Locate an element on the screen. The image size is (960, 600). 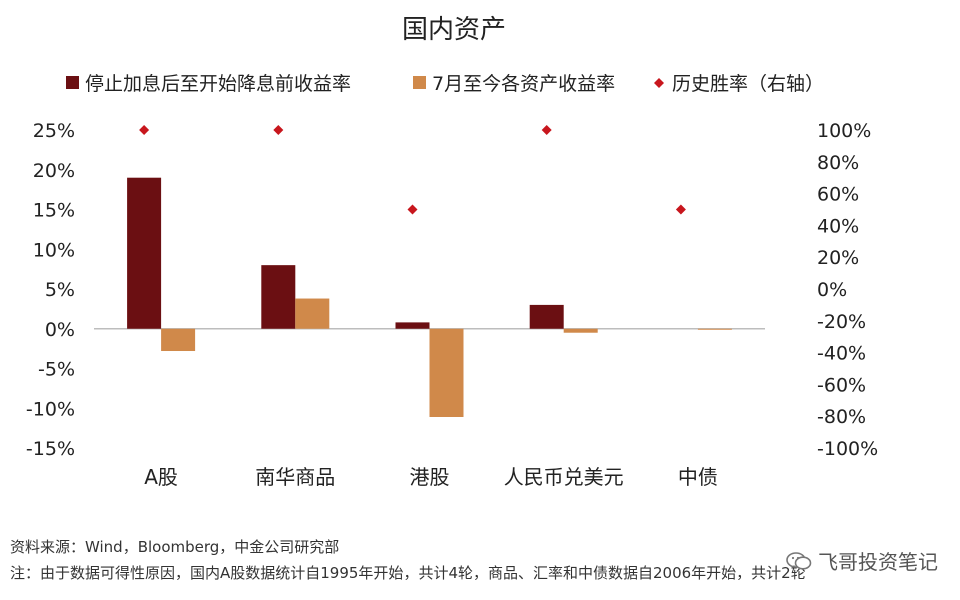
category-label-2: 港股 is located at coordinates (430, 477).